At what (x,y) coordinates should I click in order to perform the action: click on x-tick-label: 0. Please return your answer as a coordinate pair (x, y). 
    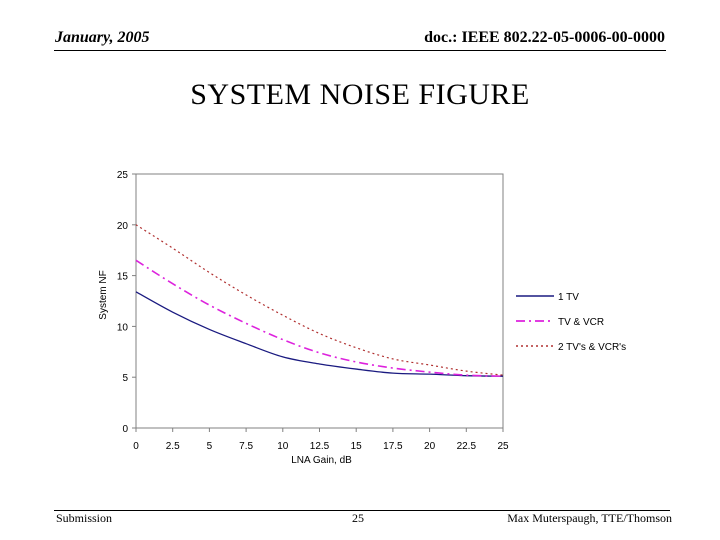
    Looking at the image, I should click on (136, 446).